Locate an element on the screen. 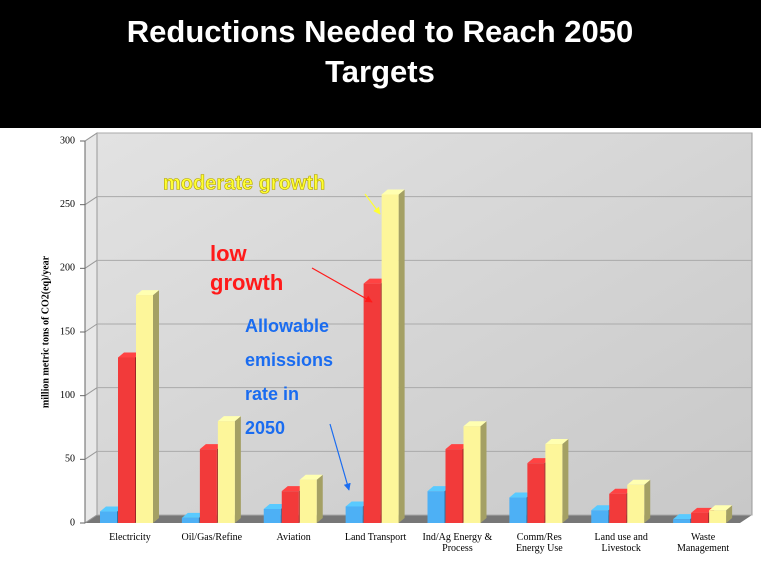  y-tick-label: 300 is located at coordinates (67, 140).